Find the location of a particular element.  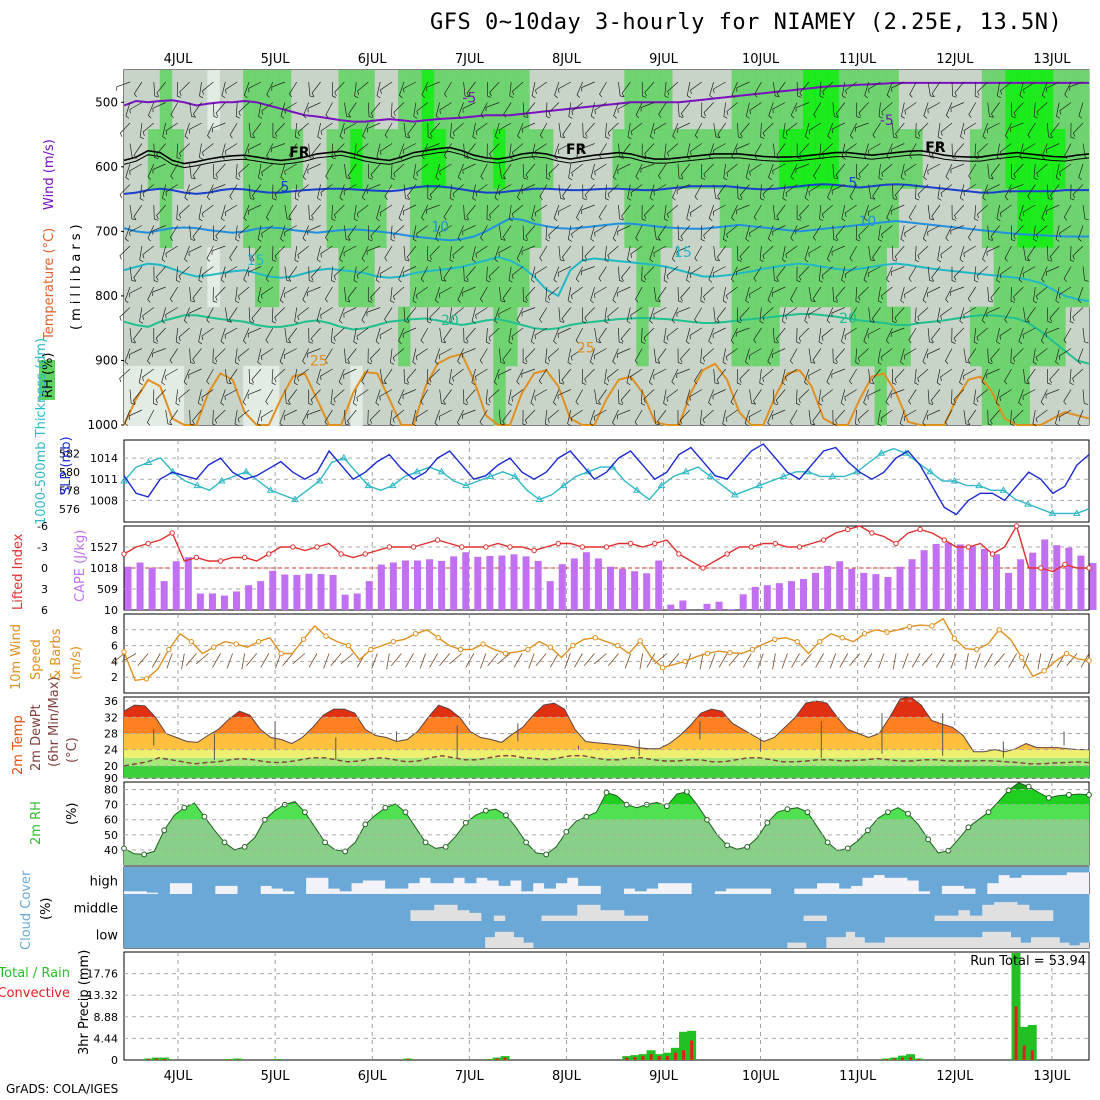

precip-convective-bar is located at coordinates (651, 1057).